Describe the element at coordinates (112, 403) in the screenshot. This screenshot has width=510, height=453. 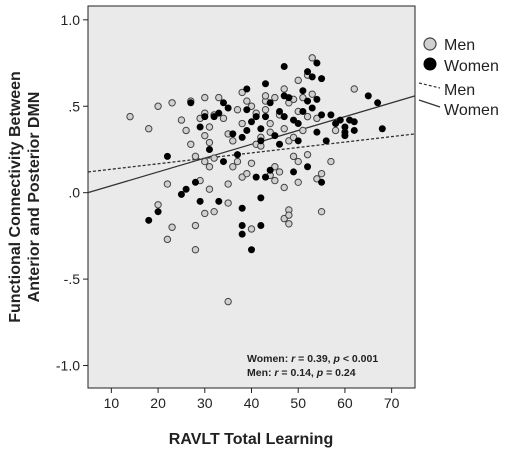
I see `x-tick-label: 10` at that location.